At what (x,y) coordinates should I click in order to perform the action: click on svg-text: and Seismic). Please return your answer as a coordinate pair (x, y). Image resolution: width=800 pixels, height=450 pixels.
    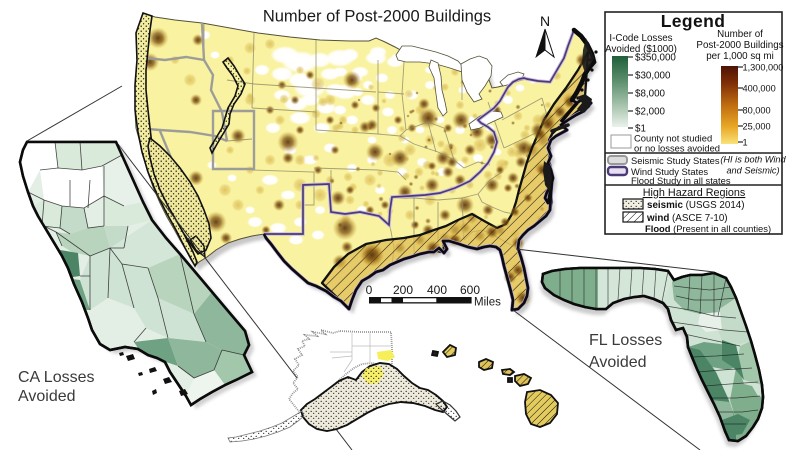
    Looking at the image, I should click on (752, 171).